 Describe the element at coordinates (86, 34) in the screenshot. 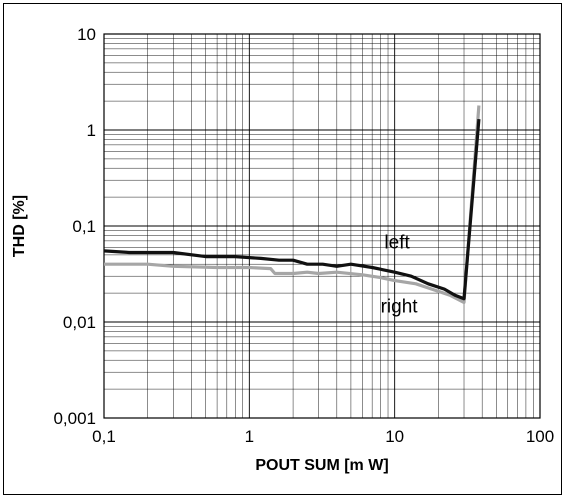

I see `y-tick-label: 10` at that location.